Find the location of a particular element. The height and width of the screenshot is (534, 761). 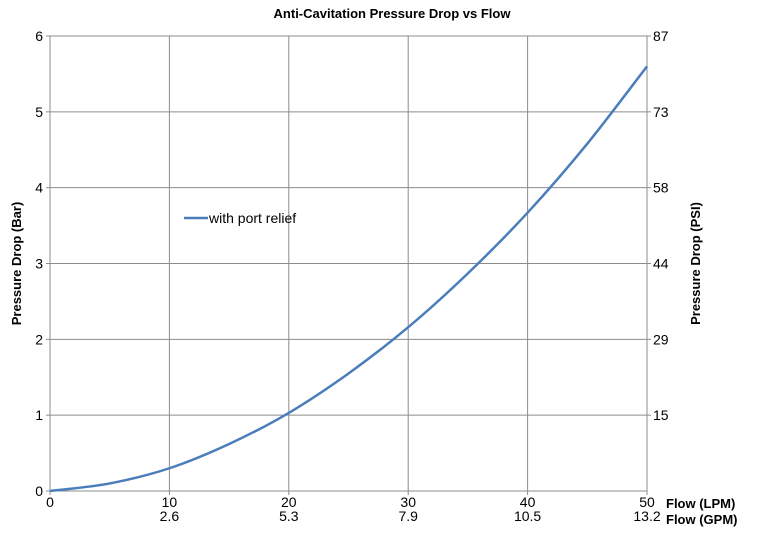

x-tick-label-gpm: 5.3 is located at coordinates (289, 516).